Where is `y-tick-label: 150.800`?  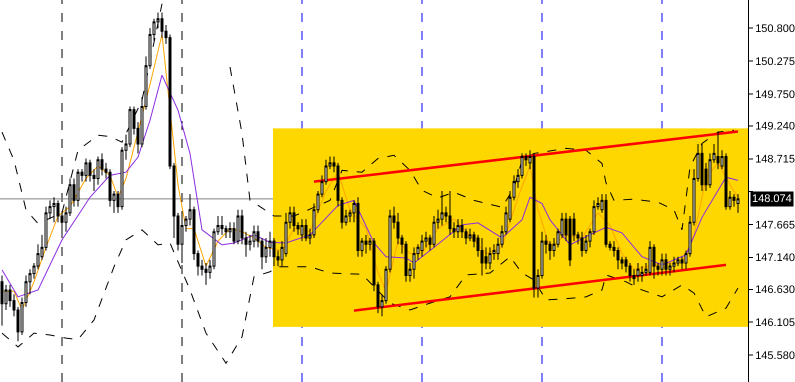
y-tick-label: 150.800 is located at coordinates (775, 29).